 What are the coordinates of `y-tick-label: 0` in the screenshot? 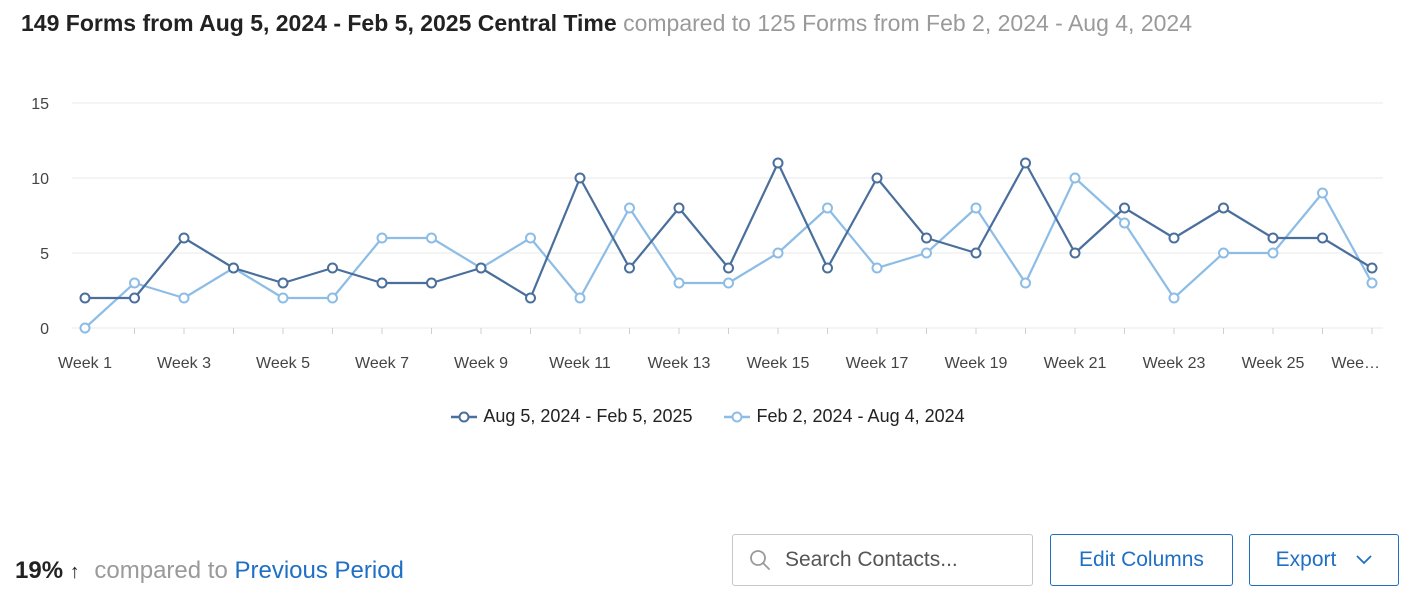 It's located at (44, 329).